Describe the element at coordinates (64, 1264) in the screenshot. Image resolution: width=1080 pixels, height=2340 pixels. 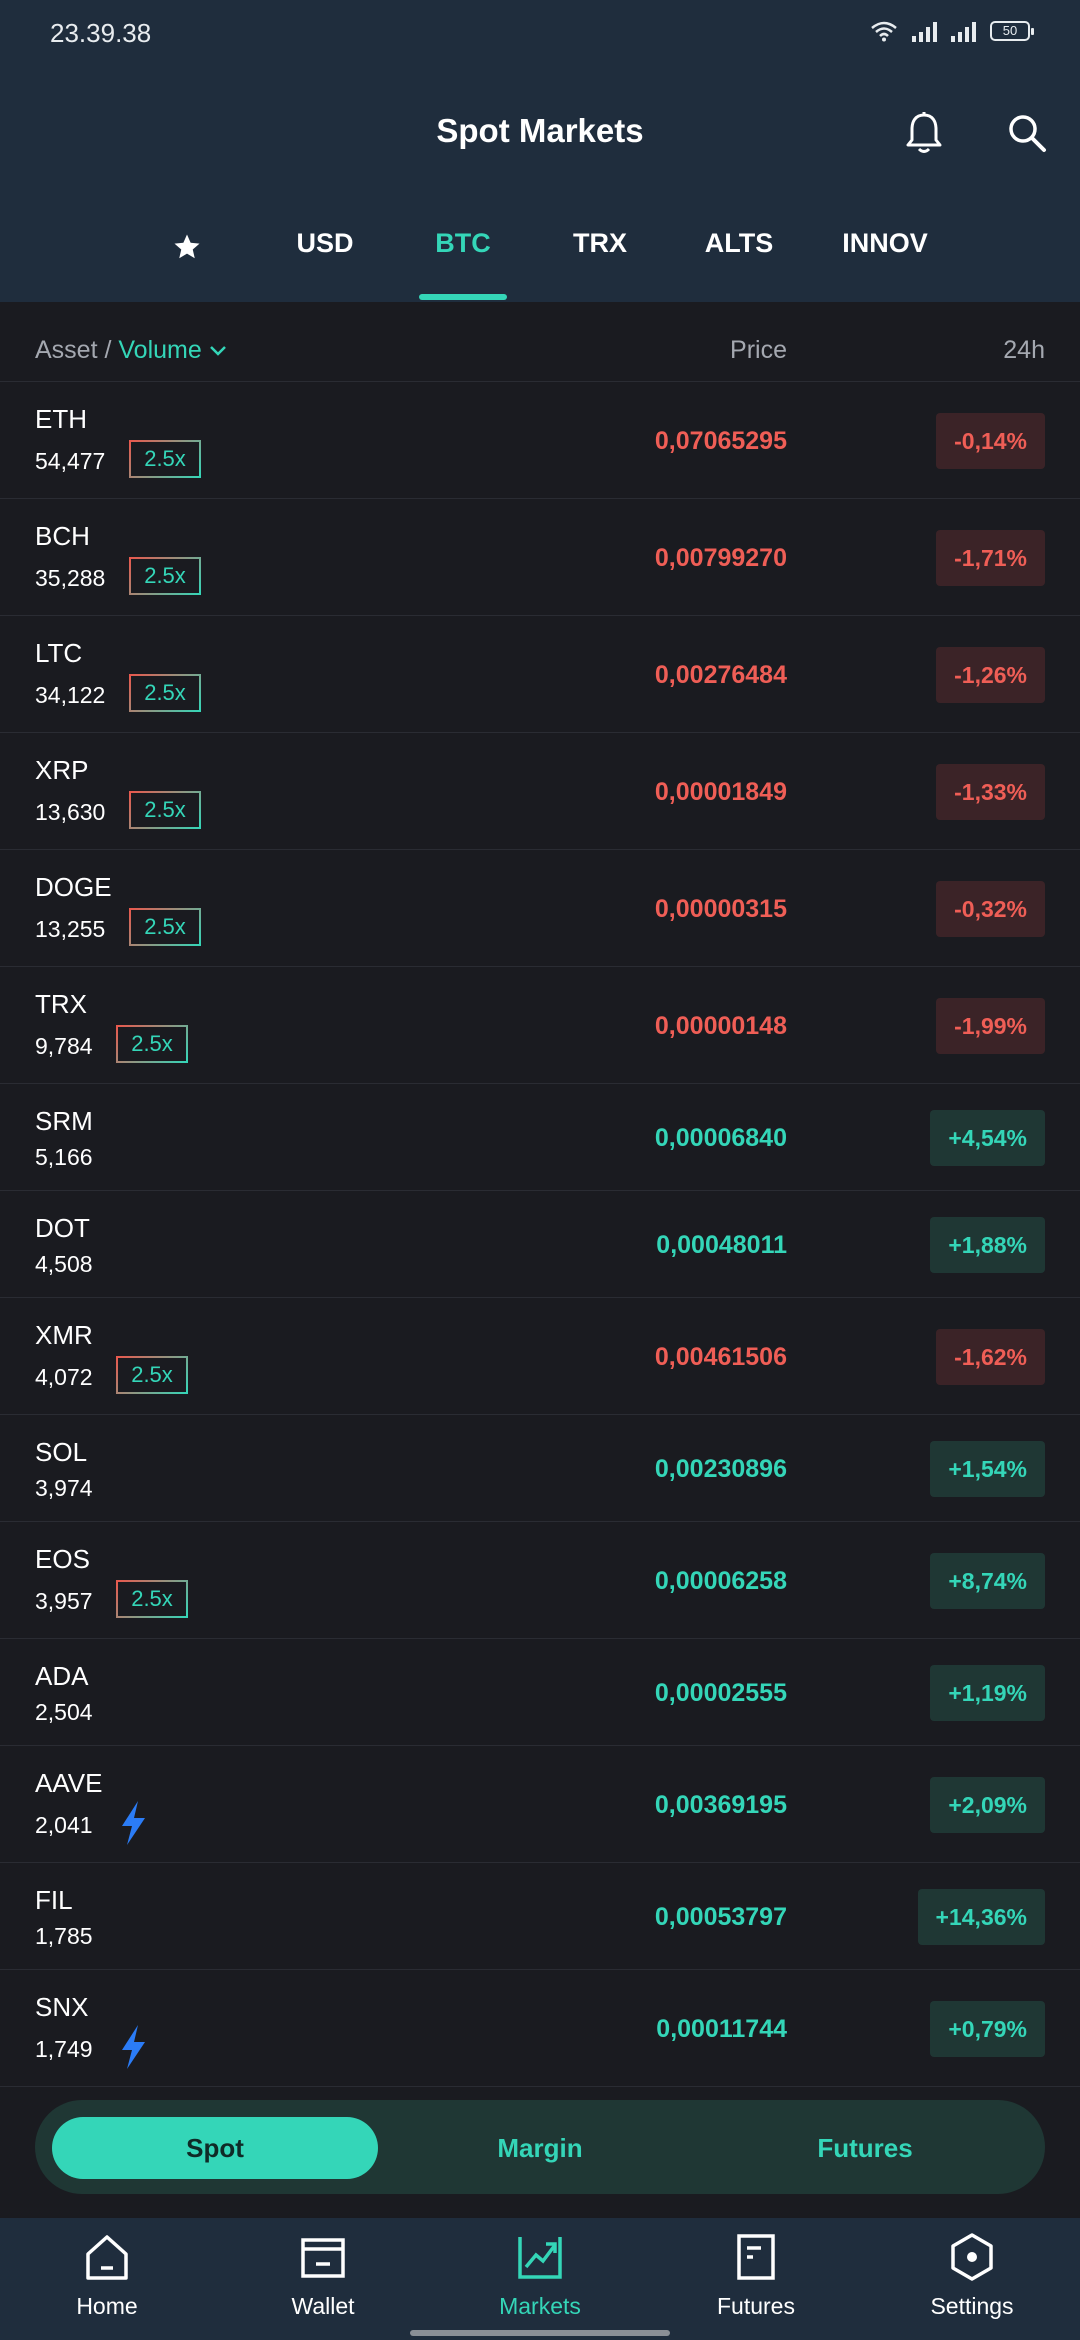
I see `asset-volume: 4,508` at that location.